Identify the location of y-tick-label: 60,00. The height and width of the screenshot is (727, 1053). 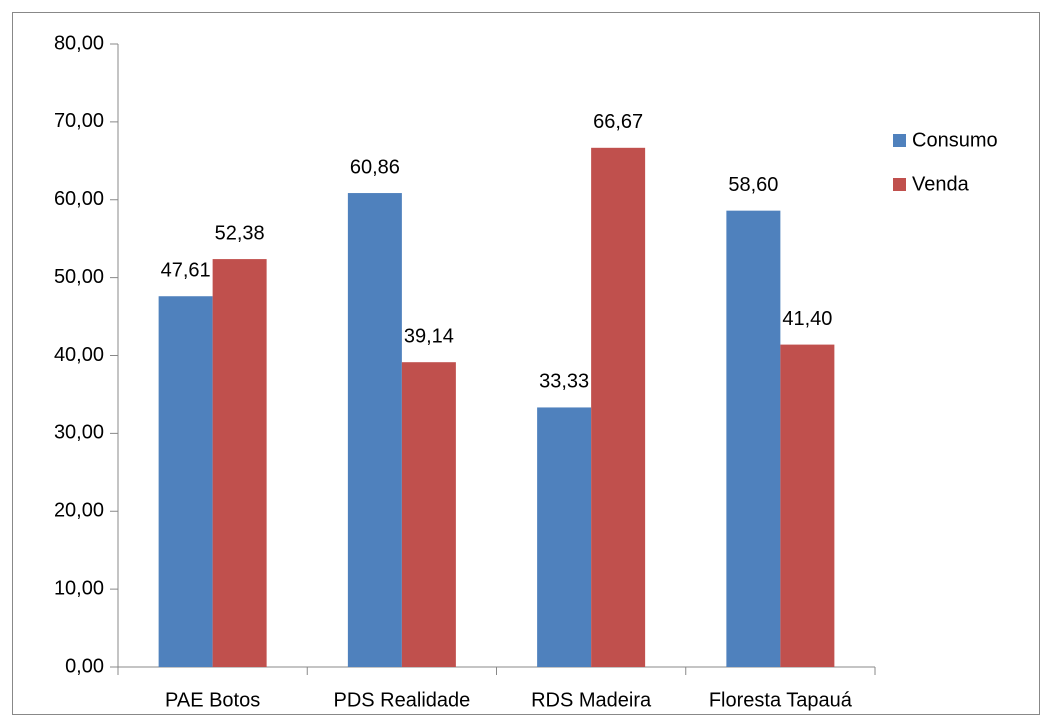
(79, 199).